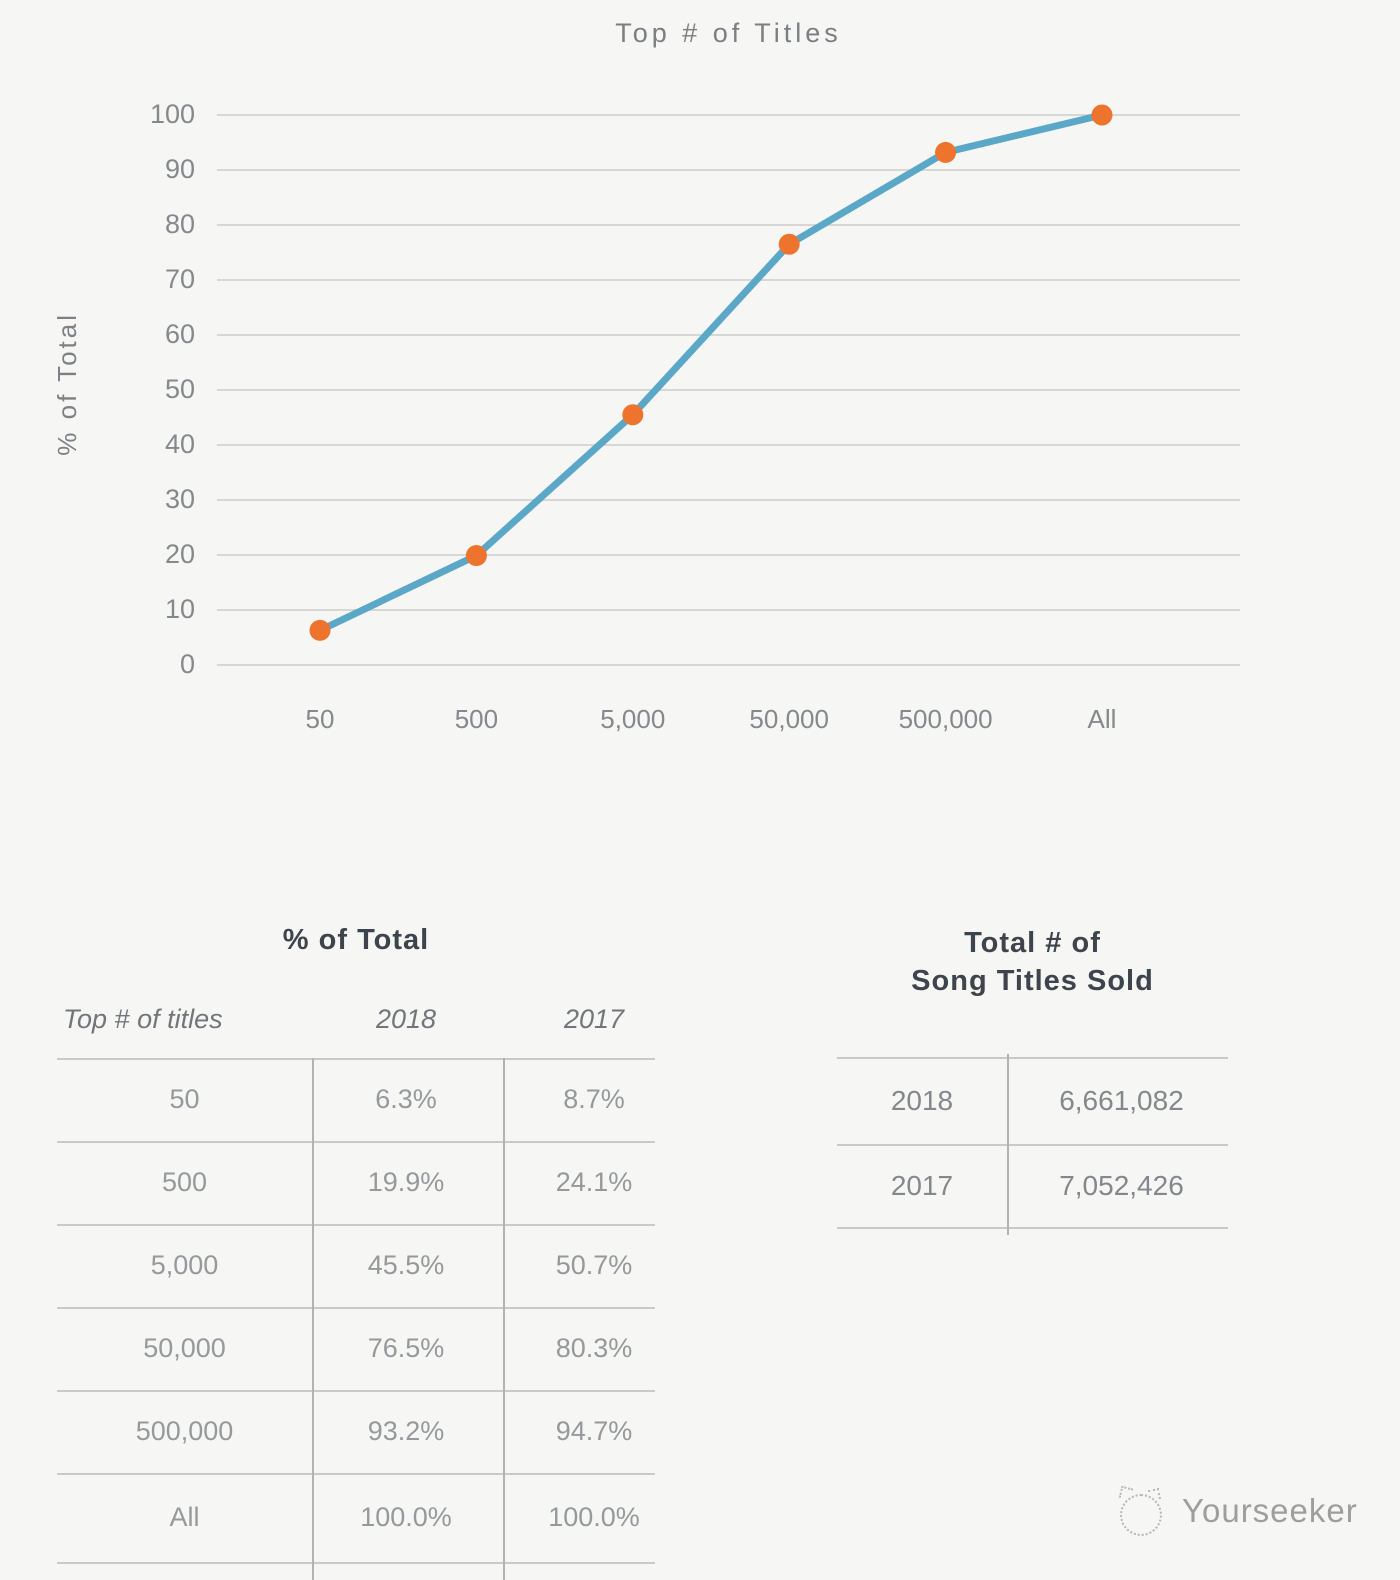  Describe the element at coordinates (1032, 1100) in the screenshot. I see `table-row: 2018 6,661,082` at that location.